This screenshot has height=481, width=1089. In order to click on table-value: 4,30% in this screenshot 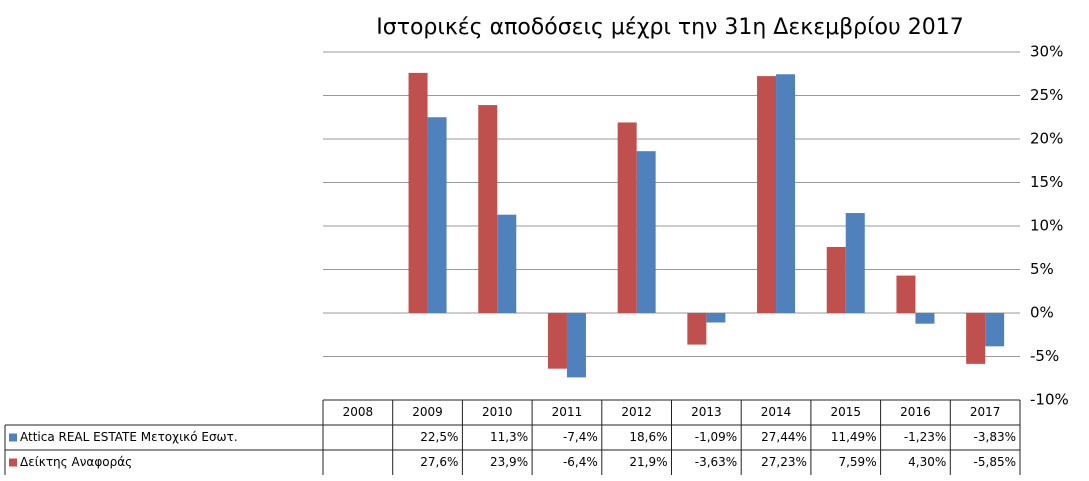, I will do `click(927, 462)`.